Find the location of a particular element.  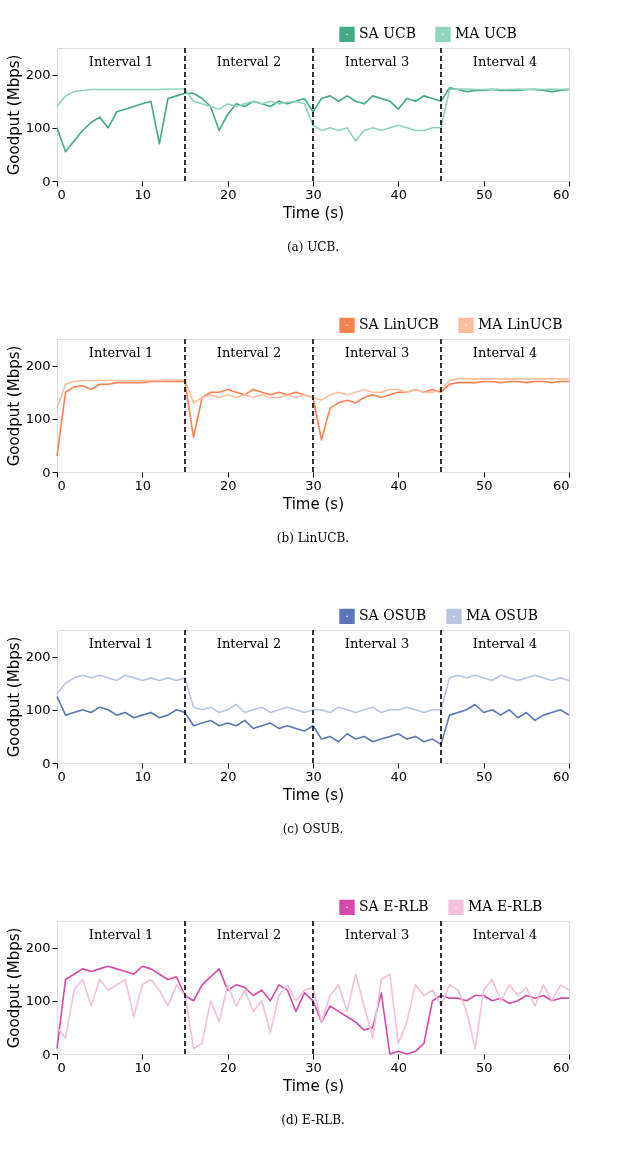

legend-label: SA UCB is located at coordinates (387, 33).